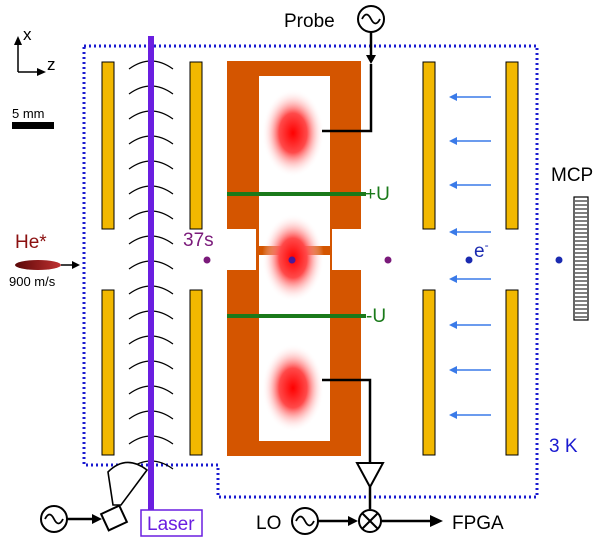 Image resolution: width=601 pixels, height=539 pixels. Describe the element at coordinates (376, 316) in the screenshot. I see `electrode-minus-label: -U` at that location.